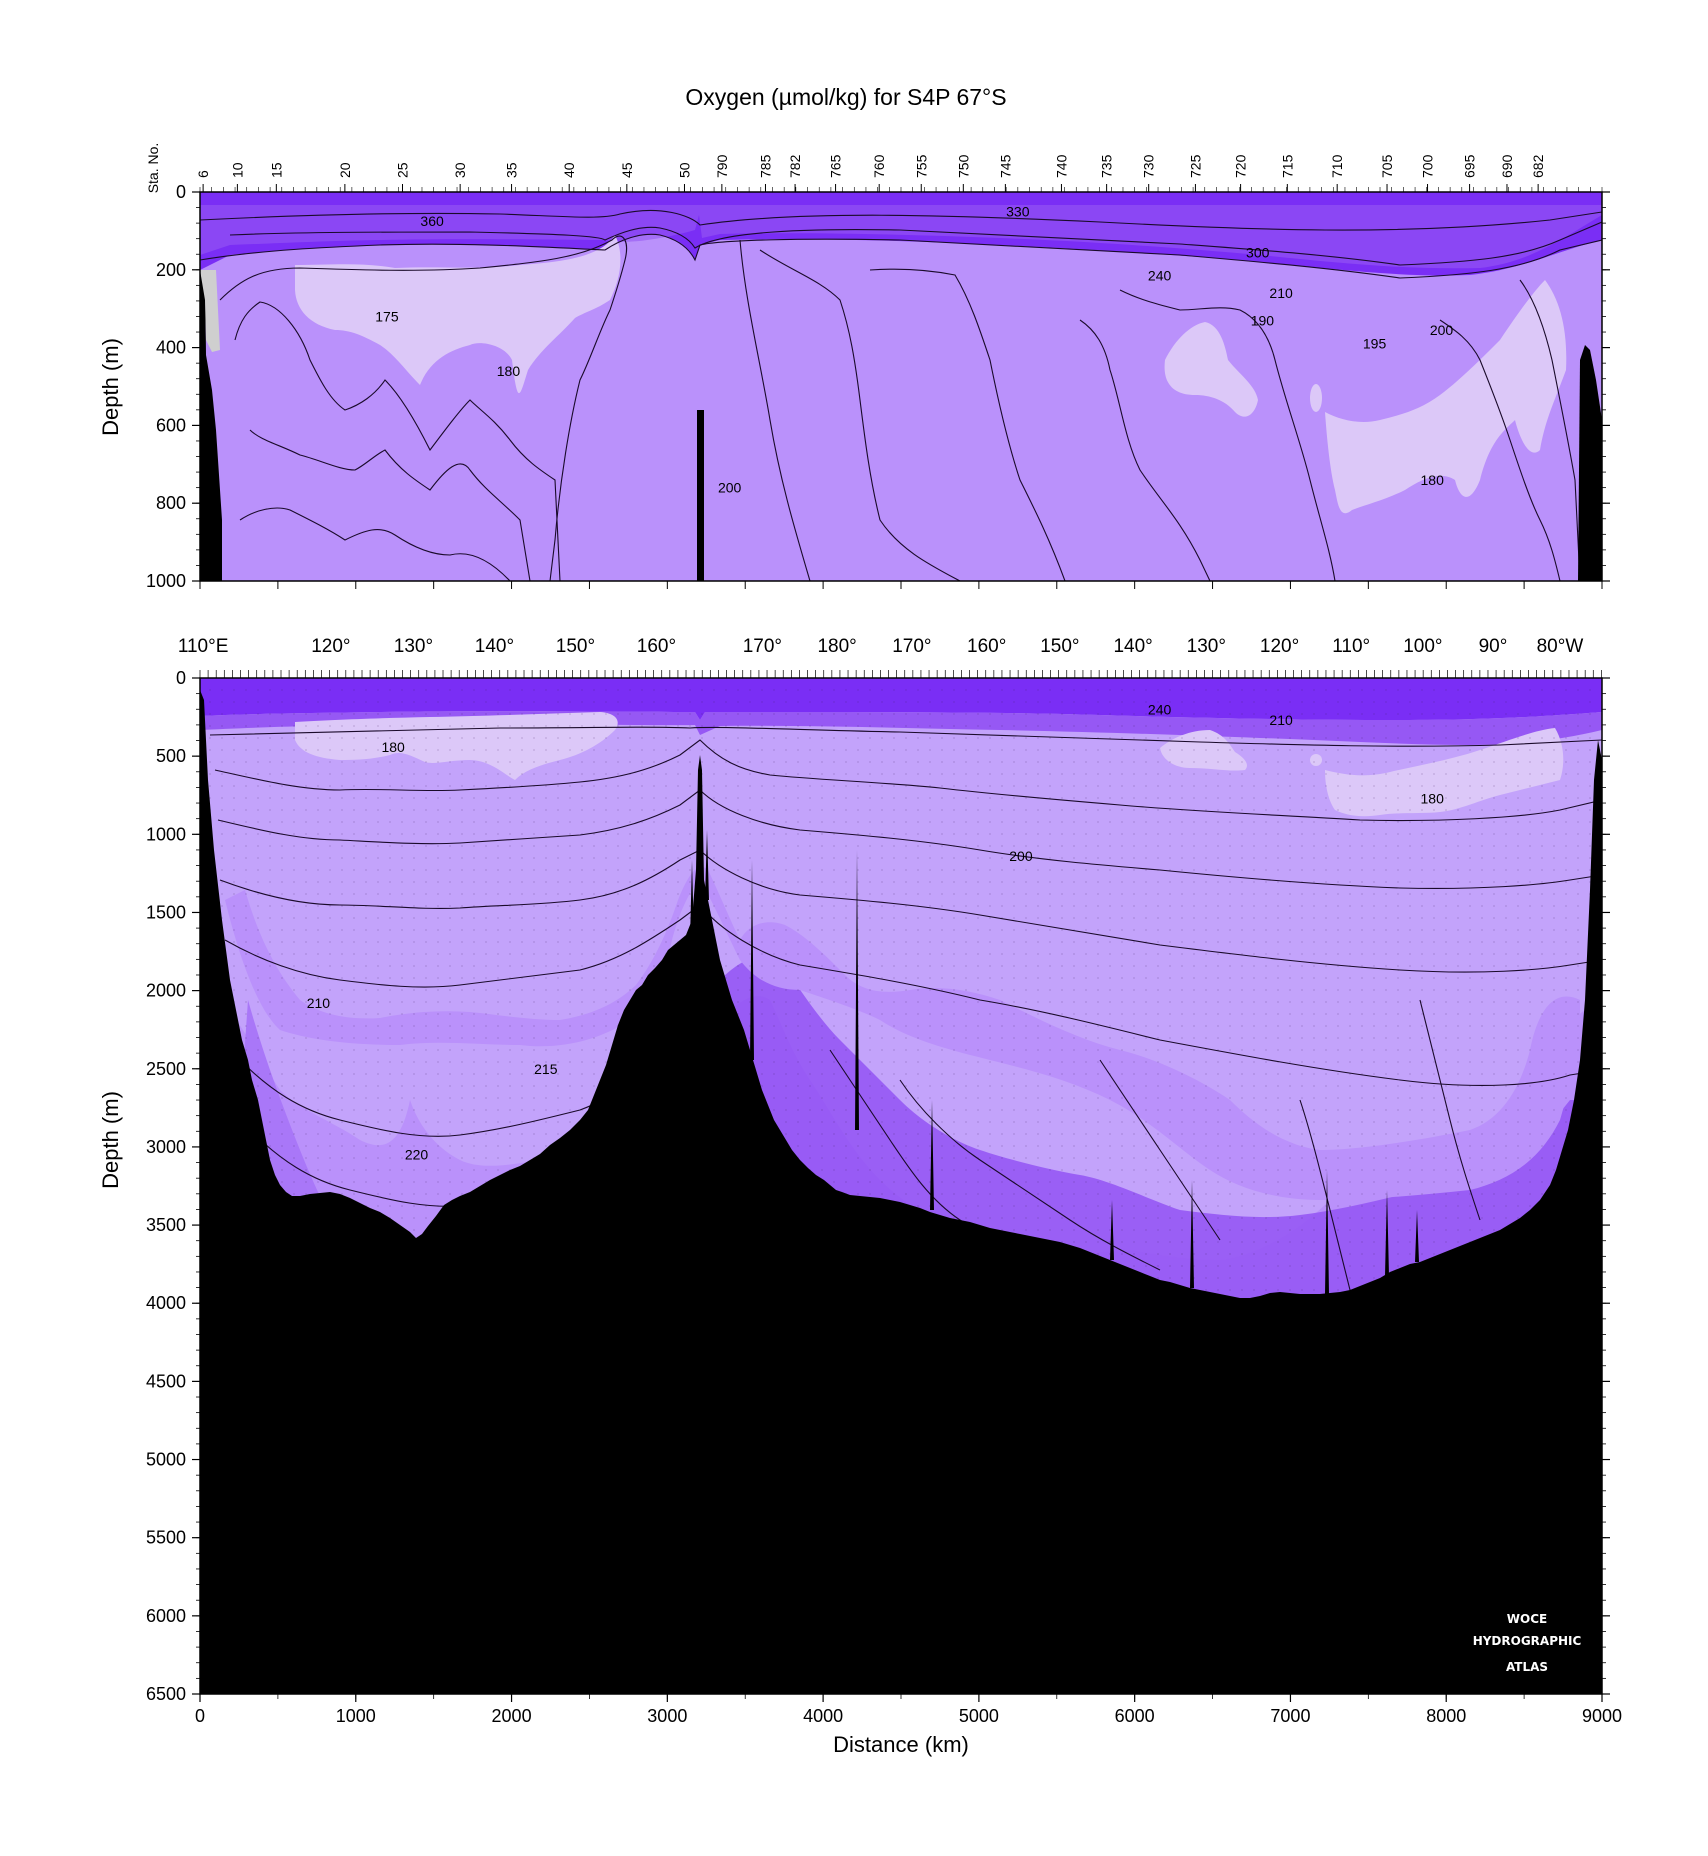  Describe the element at coordinates (171, 756) in the screenshot. I see `lower-y-tick-label: 500` at that location.